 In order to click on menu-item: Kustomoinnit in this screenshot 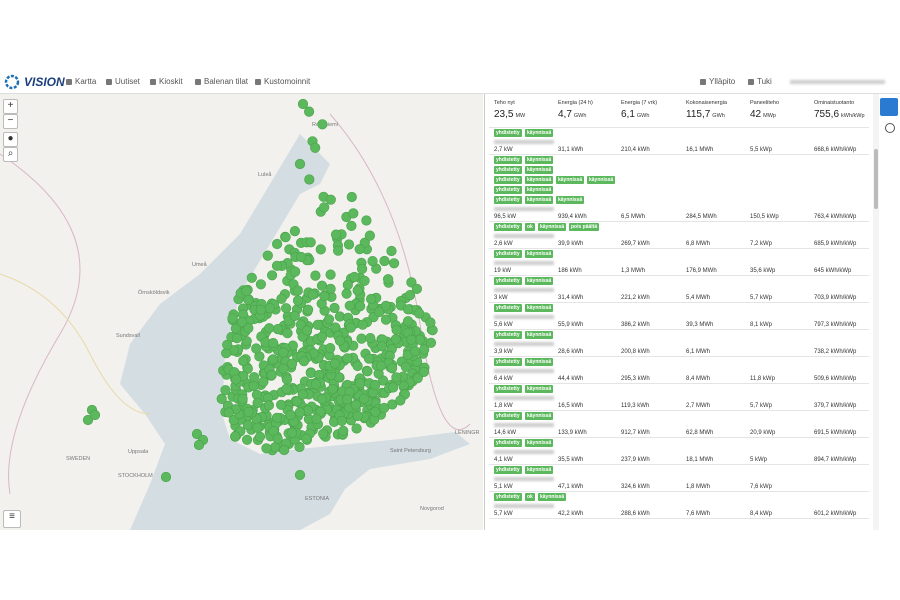, I will do `click(282, 81)`.